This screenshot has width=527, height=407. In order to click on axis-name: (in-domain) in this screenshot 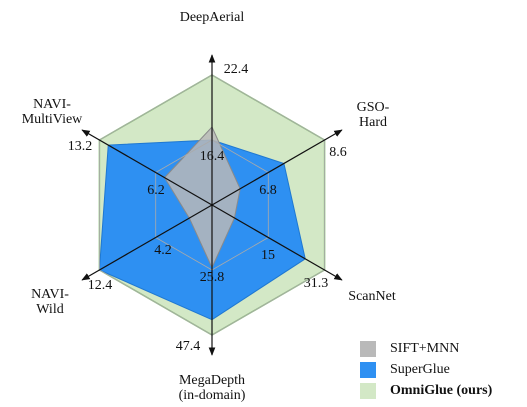, I will do `click(212, 395)`.